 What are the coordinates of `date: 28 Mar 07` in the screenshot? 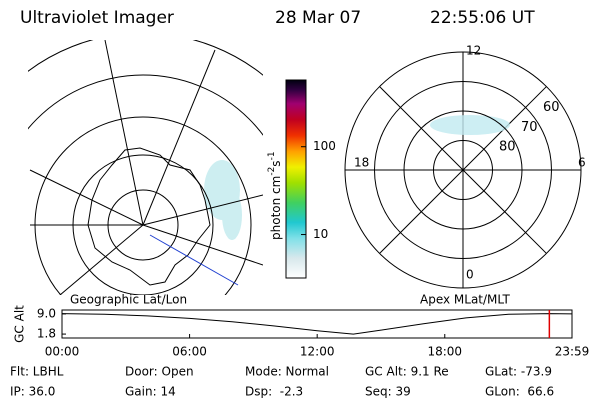 It's located at (318, 18).